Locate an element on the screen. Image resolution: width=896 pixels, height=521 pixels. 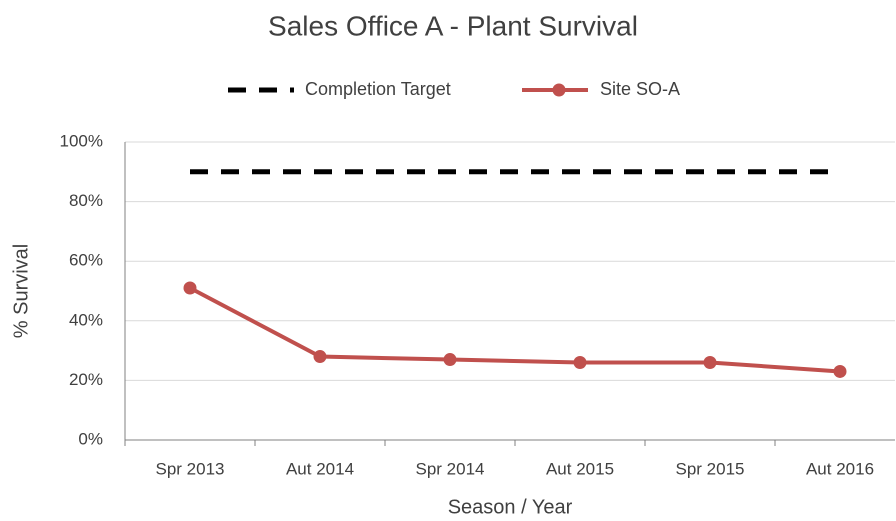
x-tick-label: Aut 2014 is located at coordinates (320, 468).